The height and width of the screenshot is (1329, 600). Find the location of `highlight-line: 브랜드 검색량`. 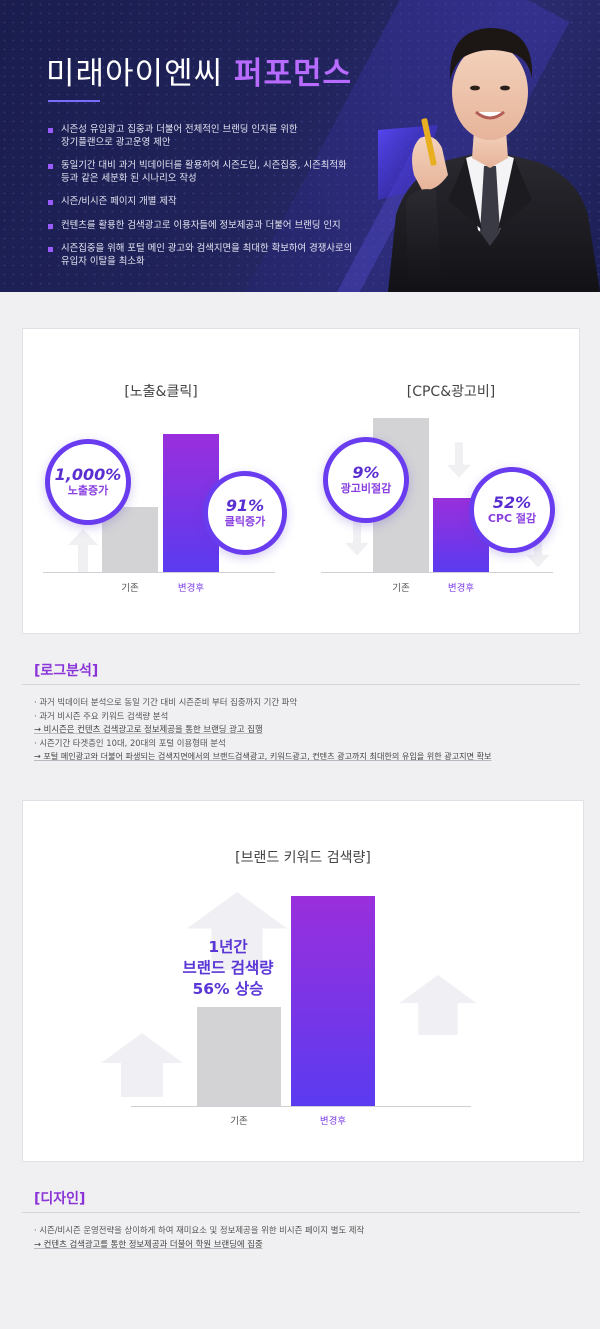

highlight-line: 브랜드 검색량 is located at coordinates (228, 968).